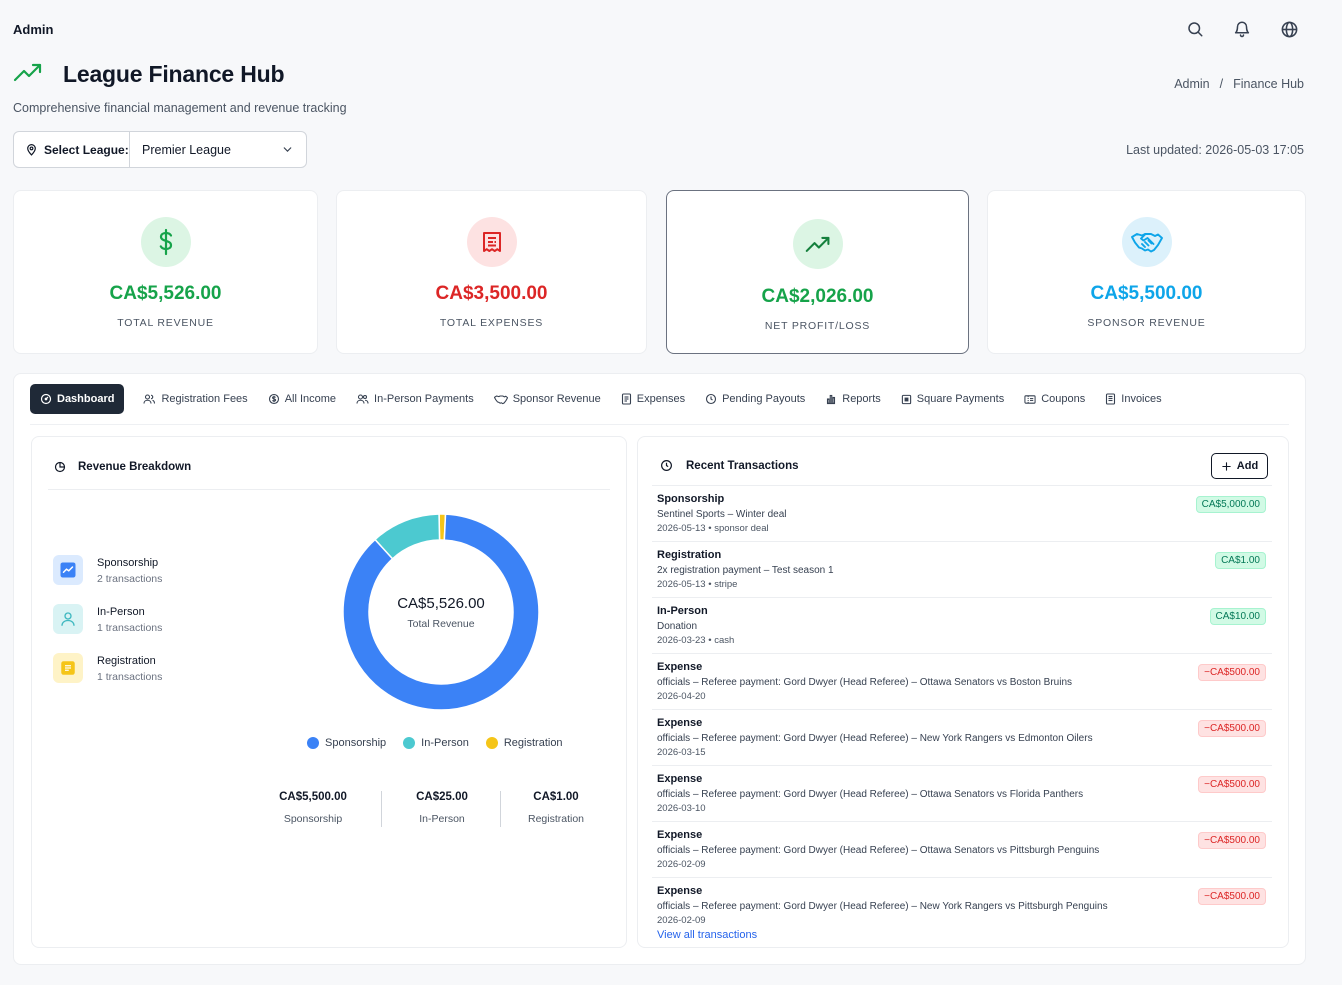  What do you see at coordinates (442, 797) in the screenshot?
I see `total-value: CA$25.00` at bounding box center [442, 797].